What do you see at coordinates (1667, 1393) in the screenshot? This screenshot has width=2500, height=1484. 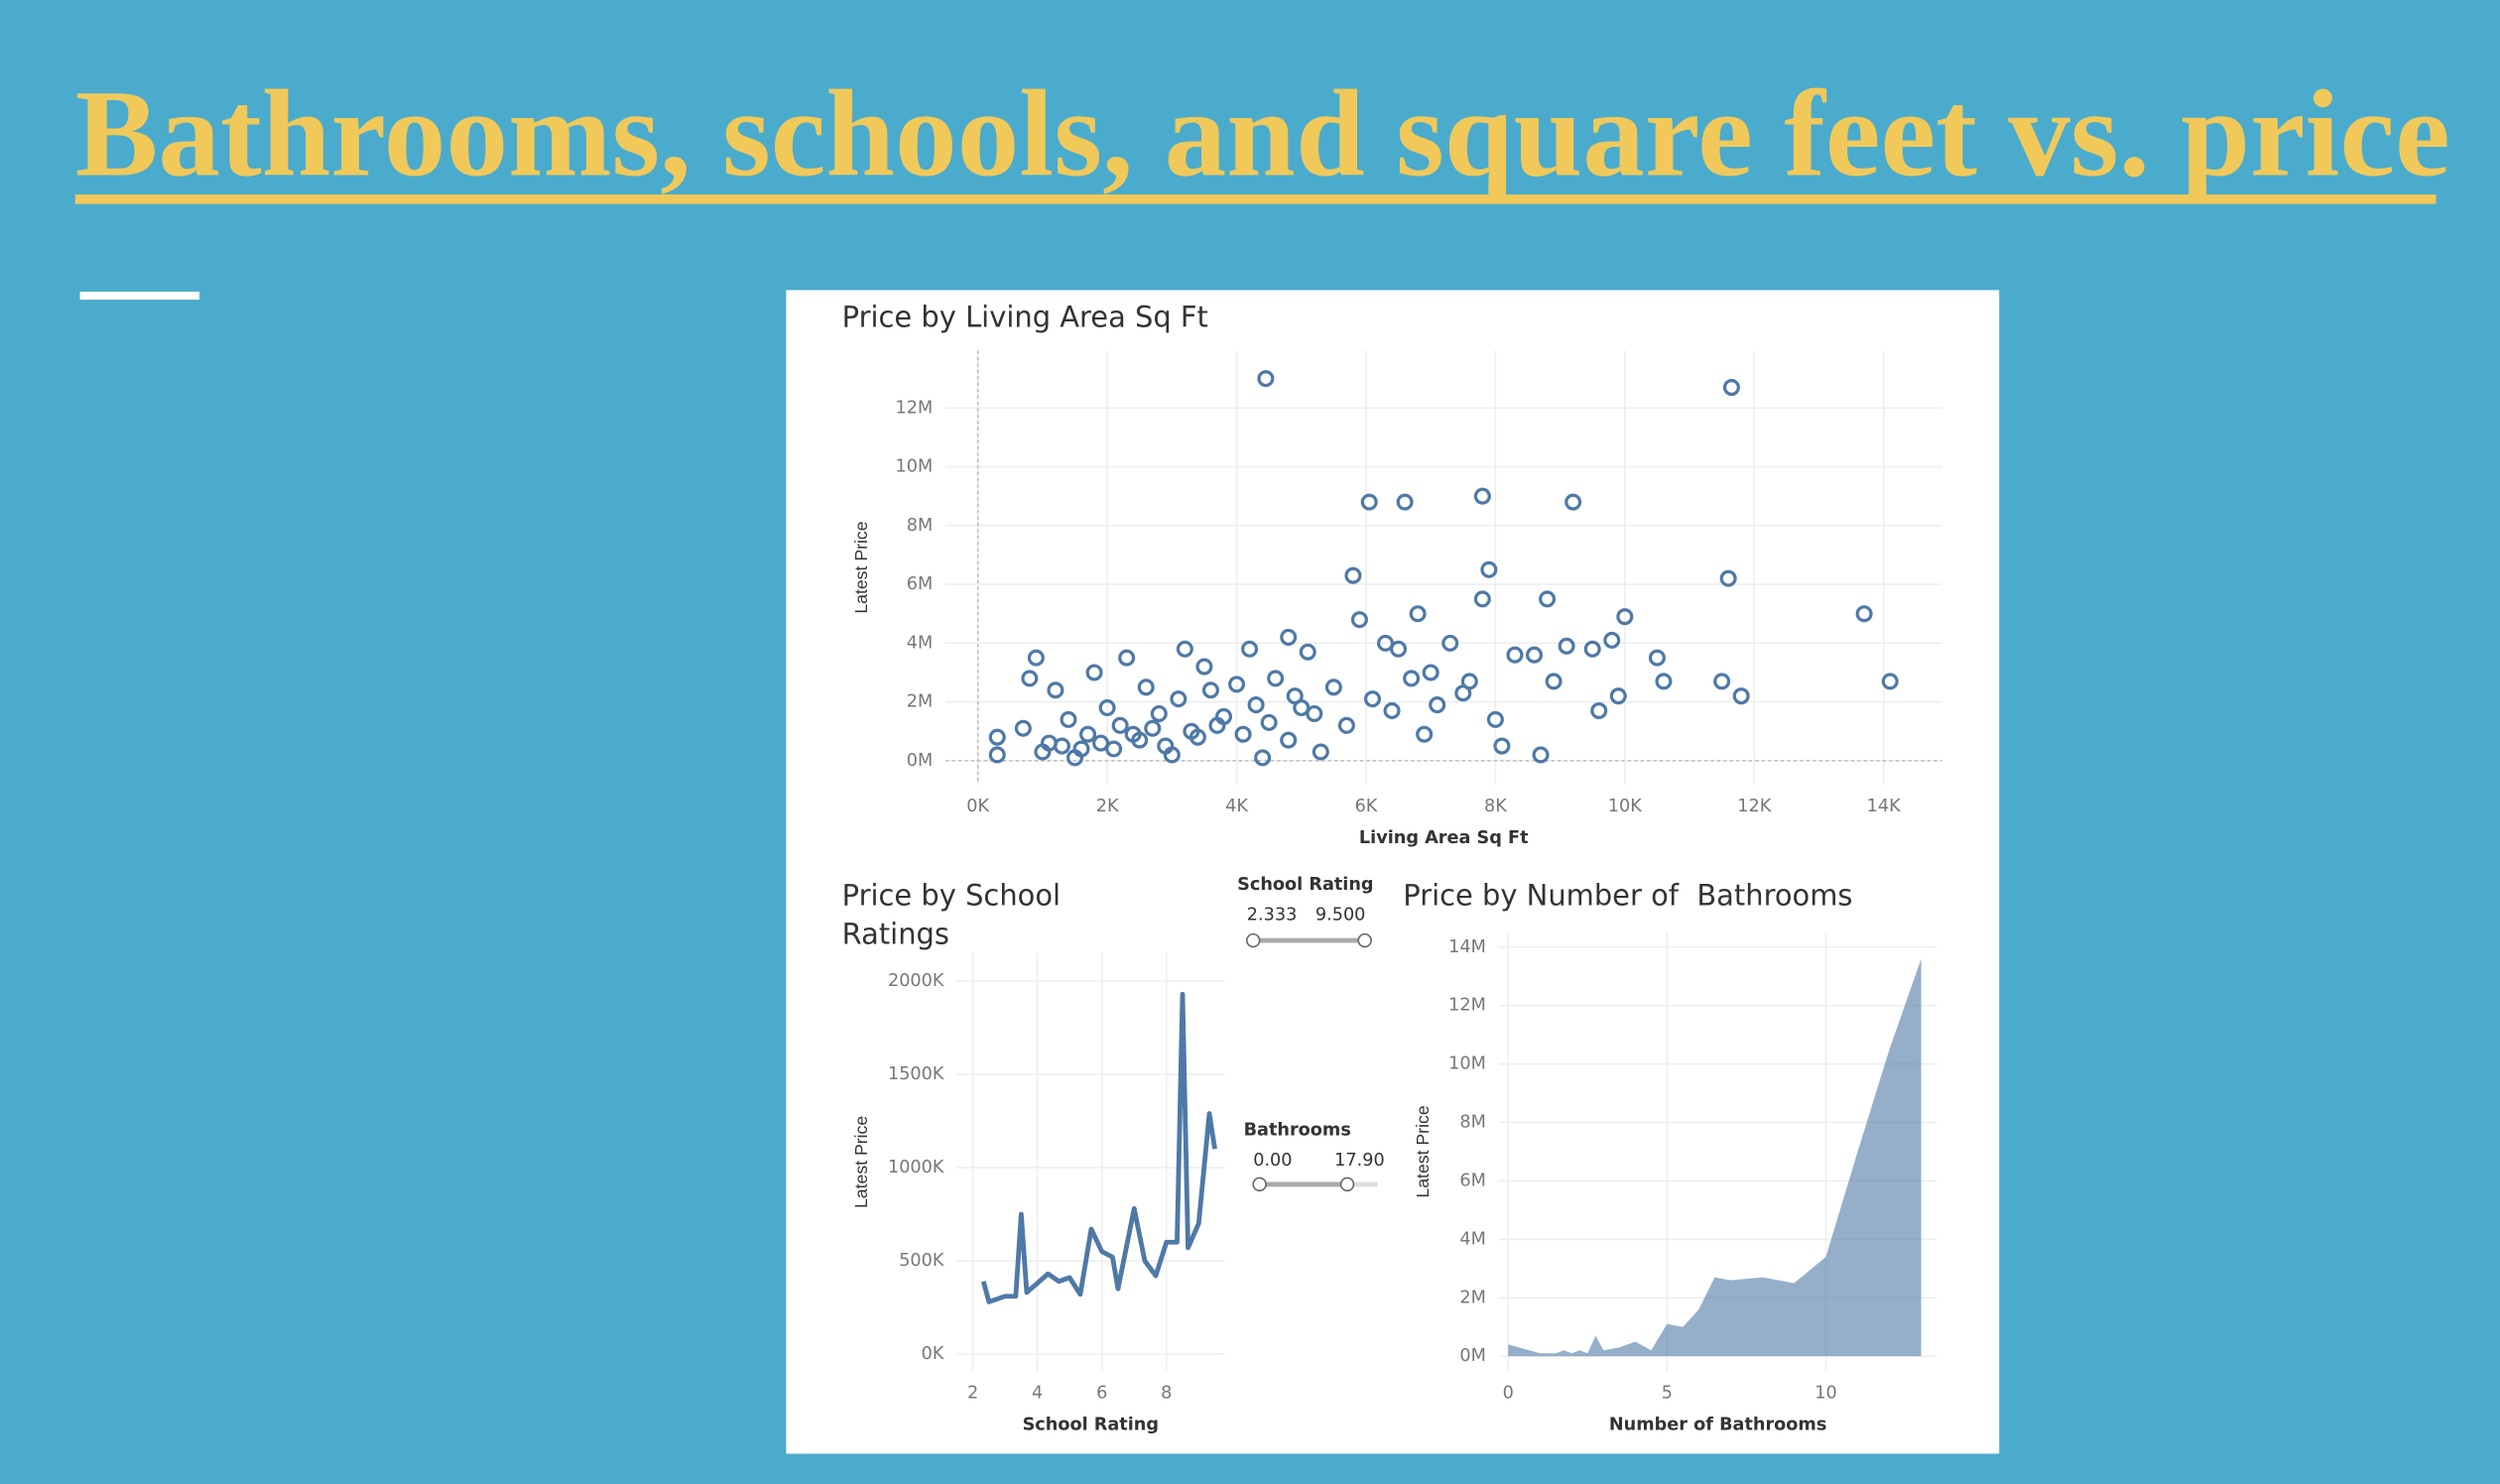 I see `x-tick-label: 5` at bounding box center [1667, 1393].